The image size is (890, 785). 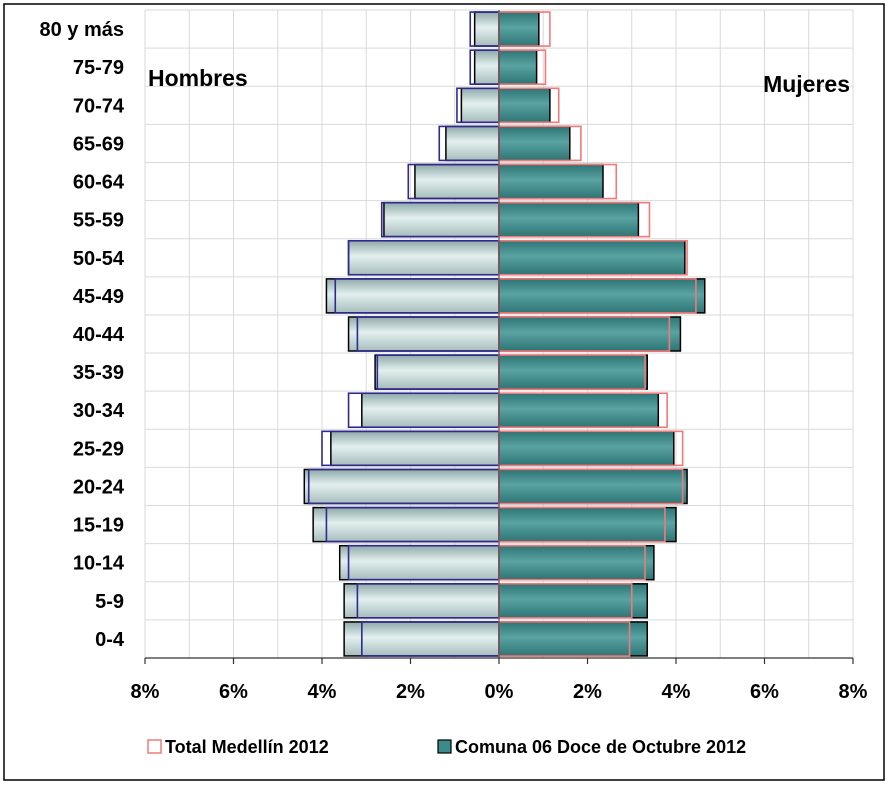 What do you see at coordinates (98, 297) in the screenshot?
I see `category-label-45-49: 45-49` at bounding box center [98, 297].